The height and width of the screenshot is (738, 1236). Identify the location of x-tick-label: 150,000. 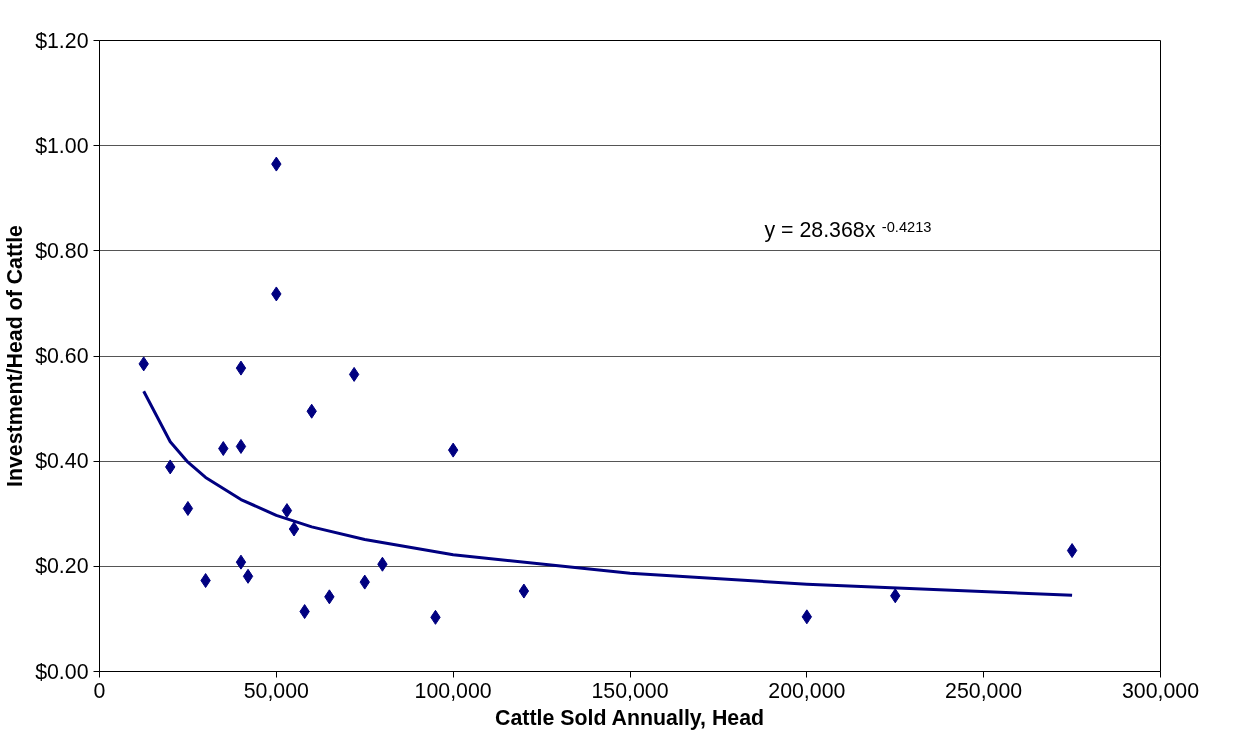
(630, 690).